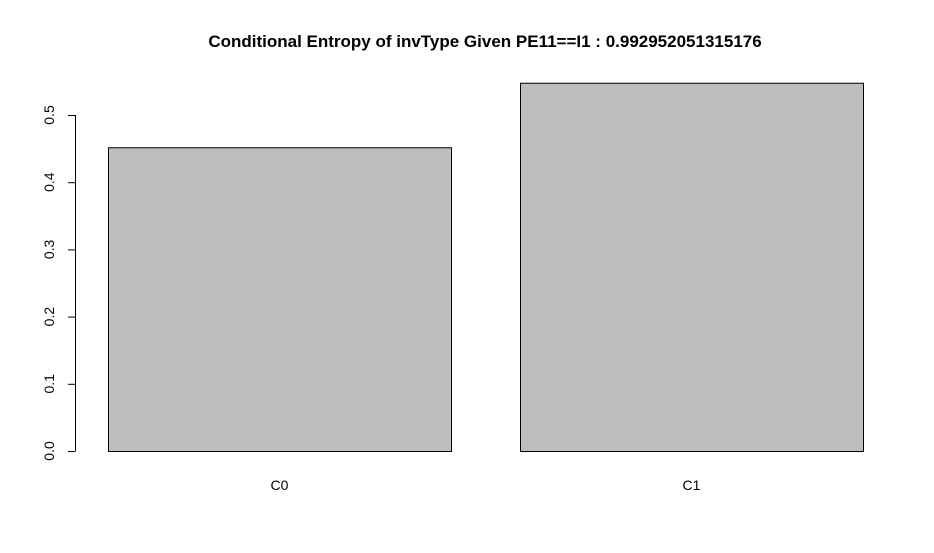 The image size is (934, 553). I want to click on x-tick-labels: C0 C1, so click(486, 485).